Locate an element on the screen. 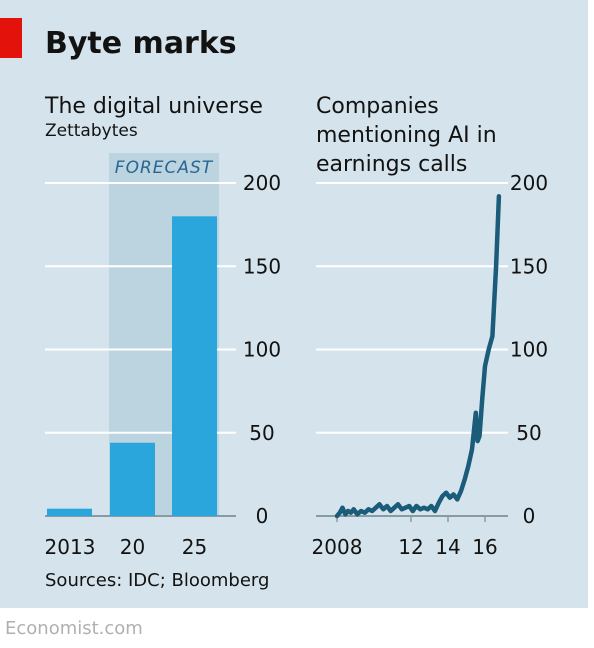 This screenshot has width=594, height=648. series-line is located at coordinates (418, 356).